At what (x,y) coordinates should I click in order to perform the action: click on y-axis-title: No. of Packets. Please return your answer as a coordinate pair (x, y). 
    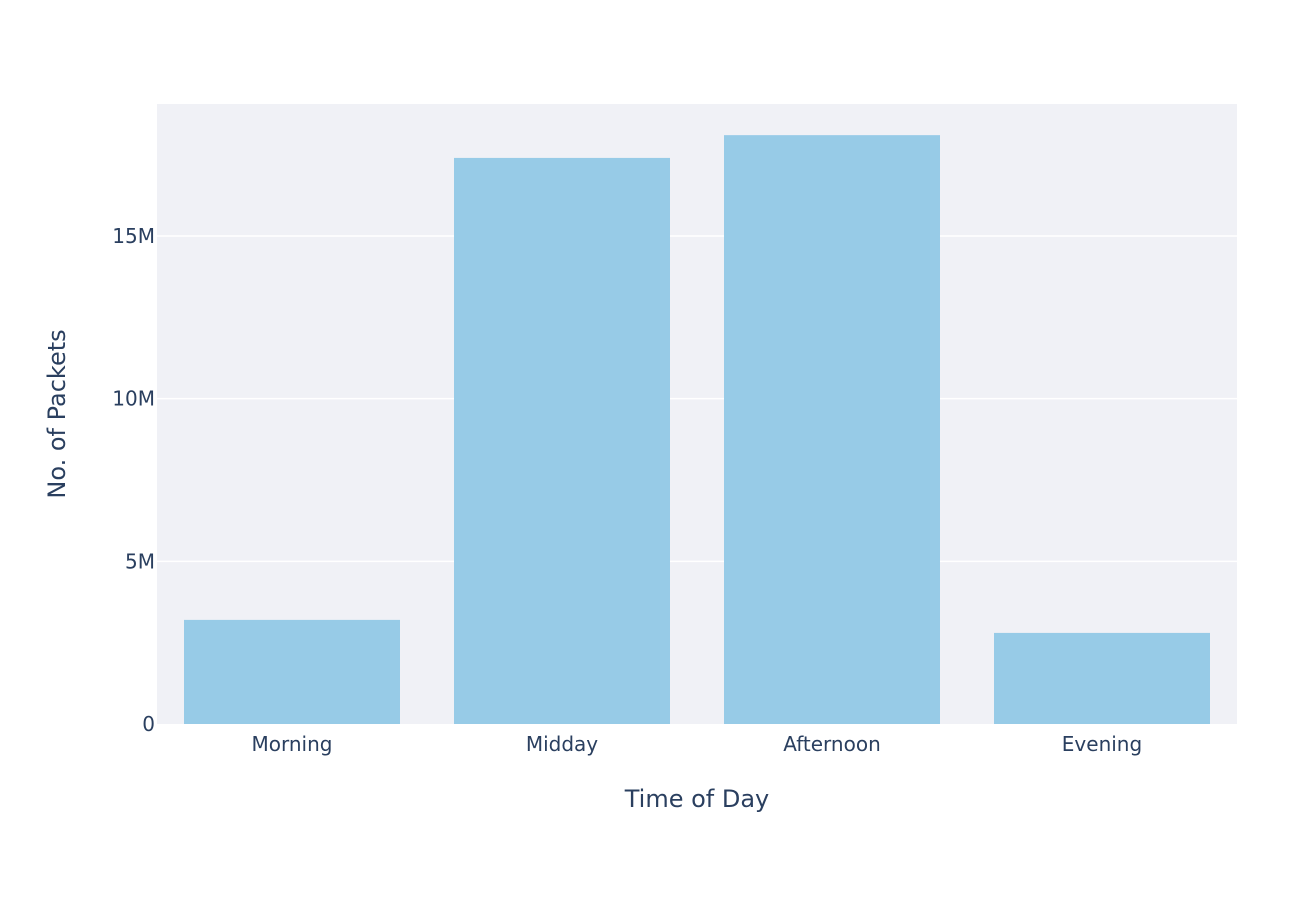
    Looking at the image, I should click on (57, 413).